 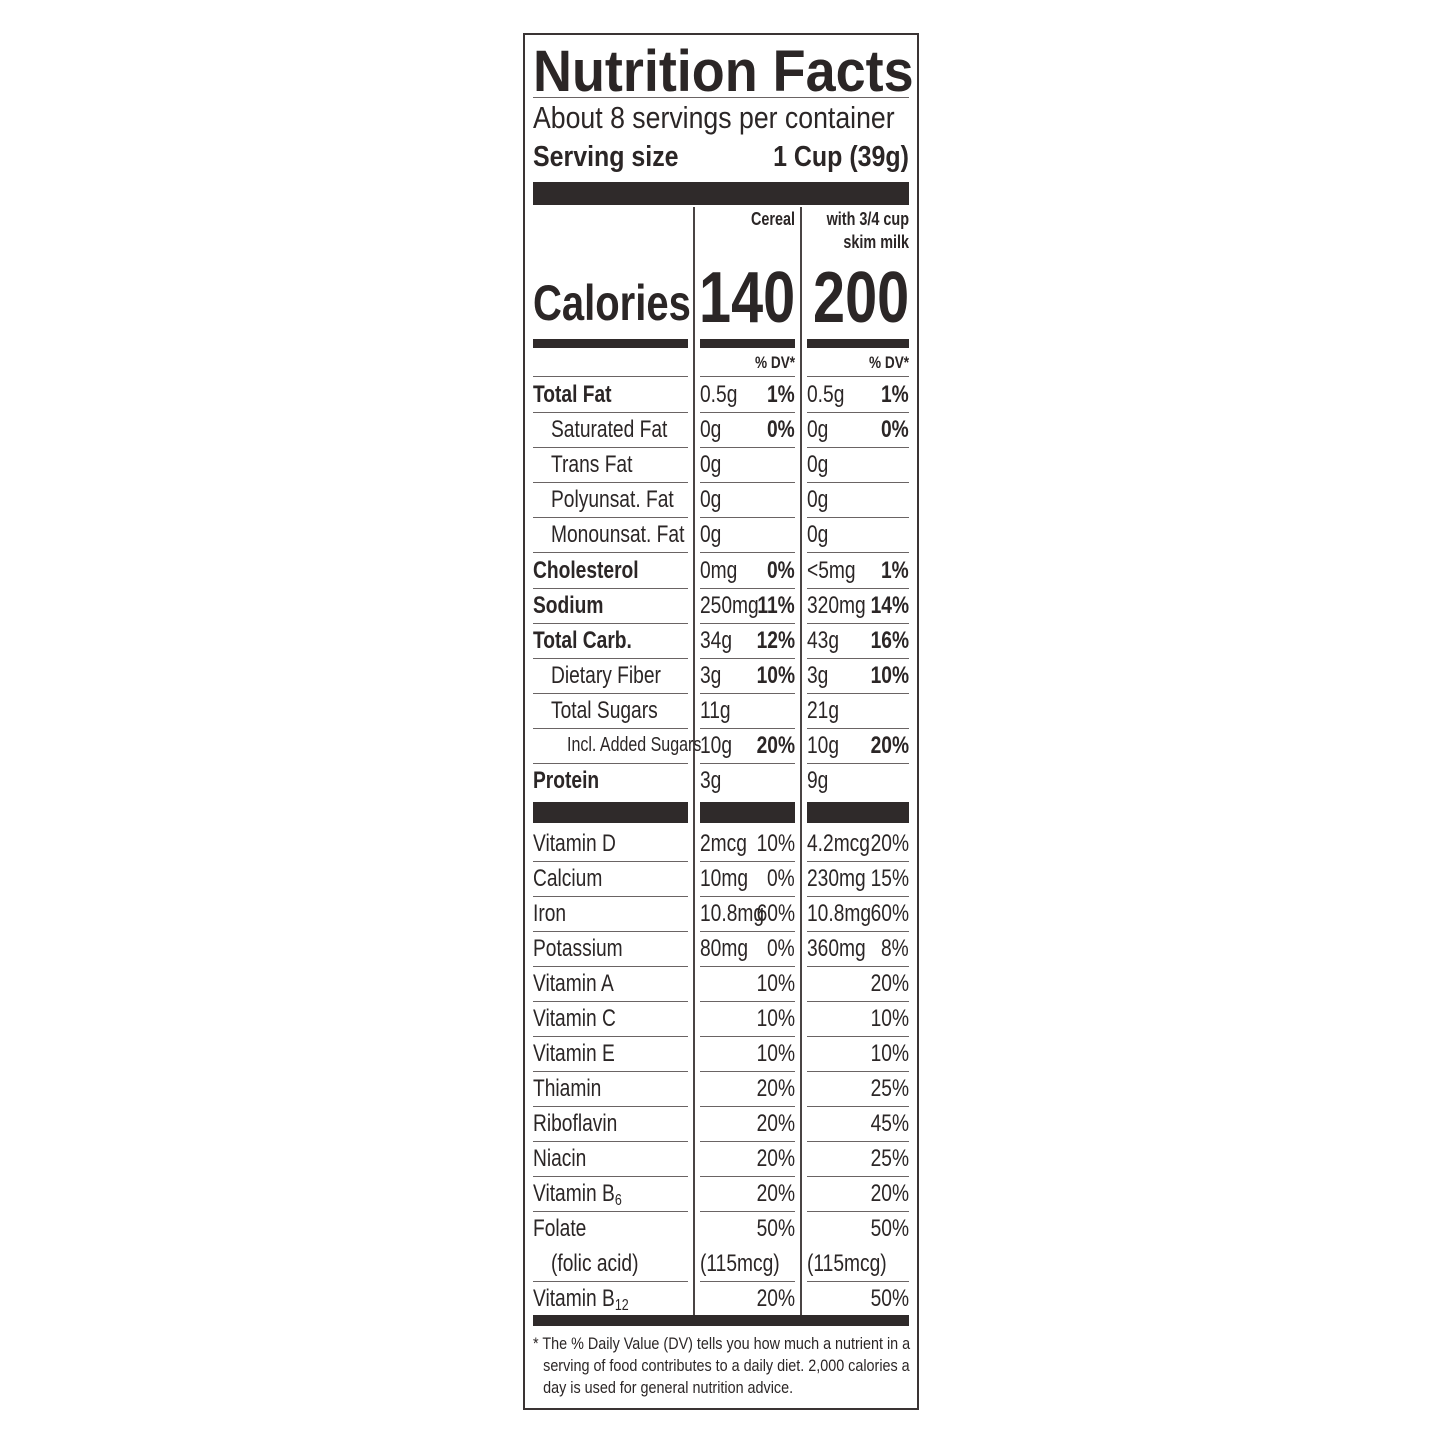 I want to click on vitamin-label-sub-text: (folic acid), so click(x=595, y=1263).